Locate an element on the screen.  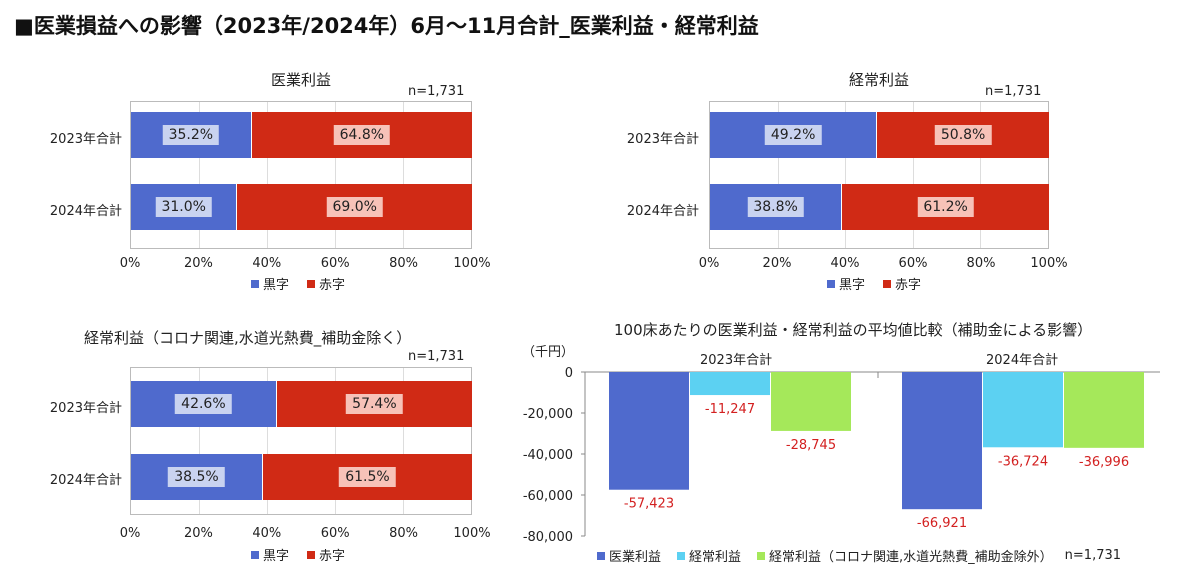
chart-title: 経常利益 is located at coordinates (878, 80).